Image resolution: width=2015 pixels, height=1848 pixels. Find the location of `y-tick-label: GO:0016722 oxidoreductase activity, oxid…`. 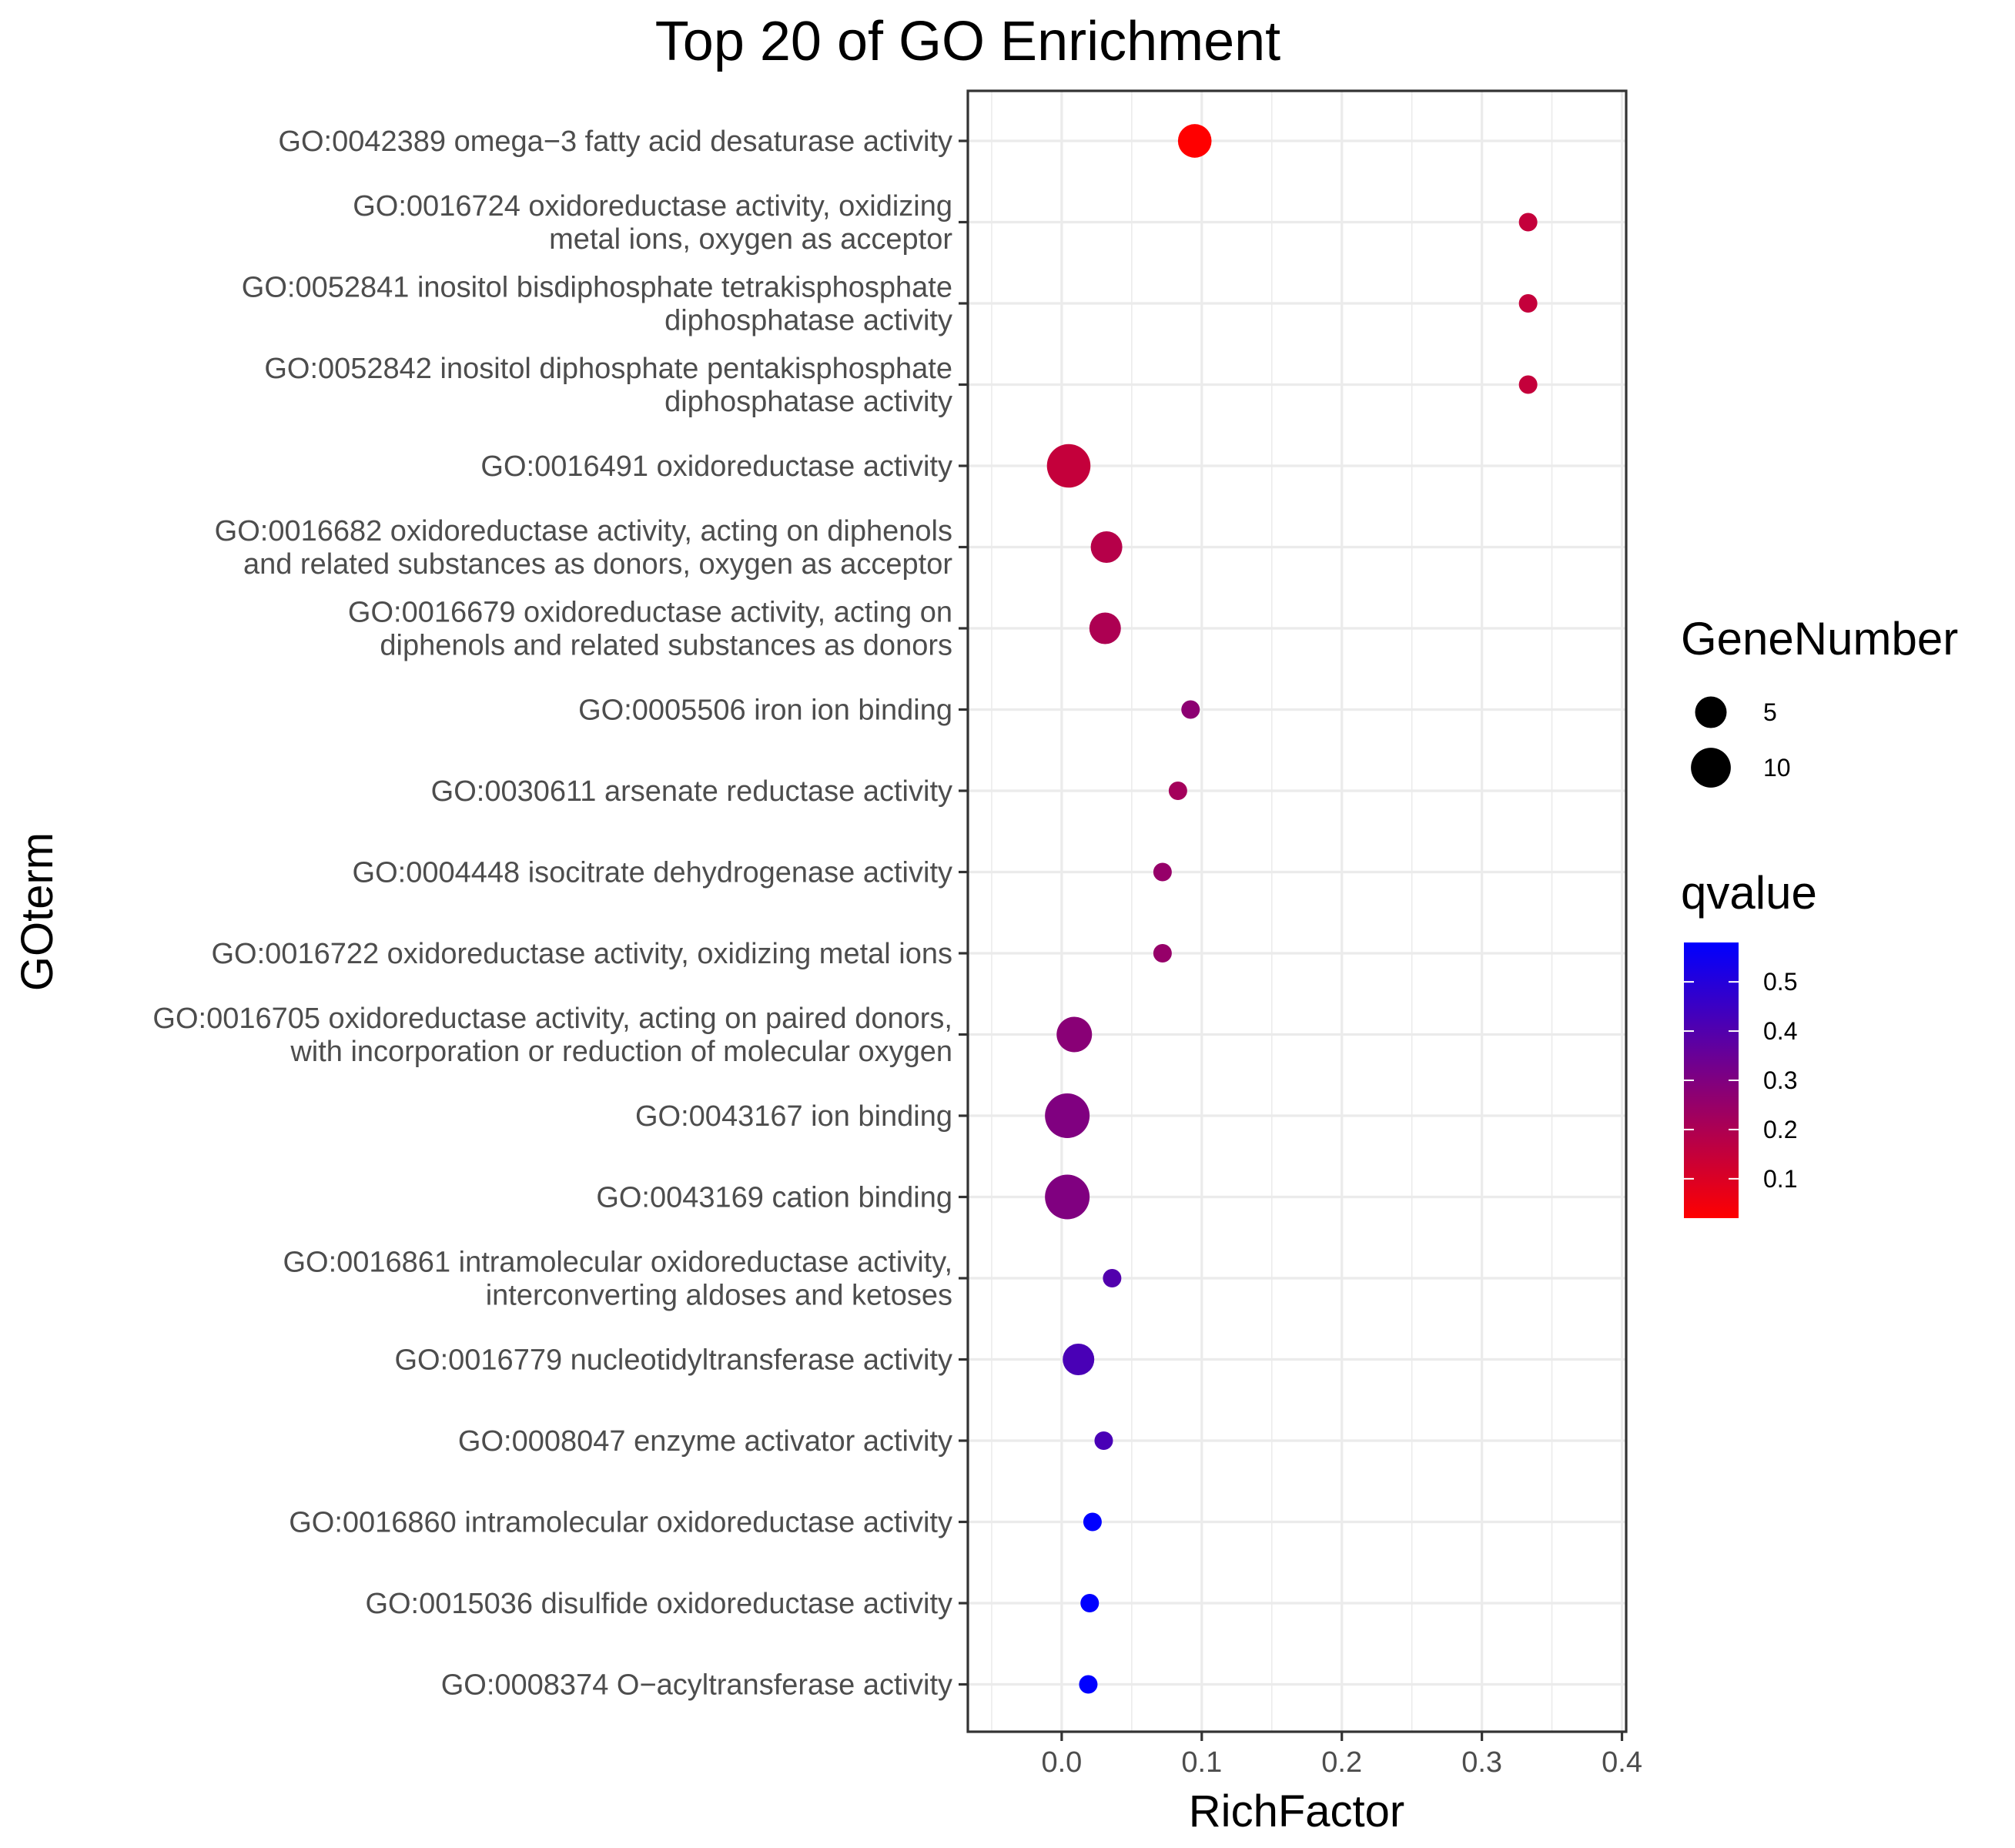

y-tick-label: GO:0016722 oxidoreductase activity, oxid… is located at coordinates (582, 954).